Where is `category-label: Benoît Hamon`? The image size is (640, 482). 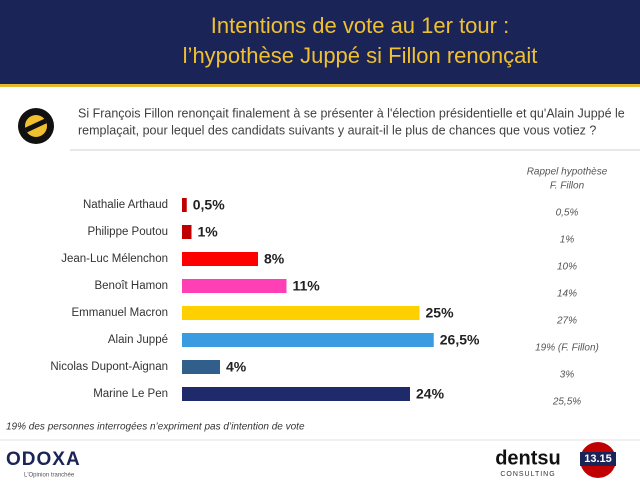 category-label: Benoît Hamon is located at coordinates (131, 286).